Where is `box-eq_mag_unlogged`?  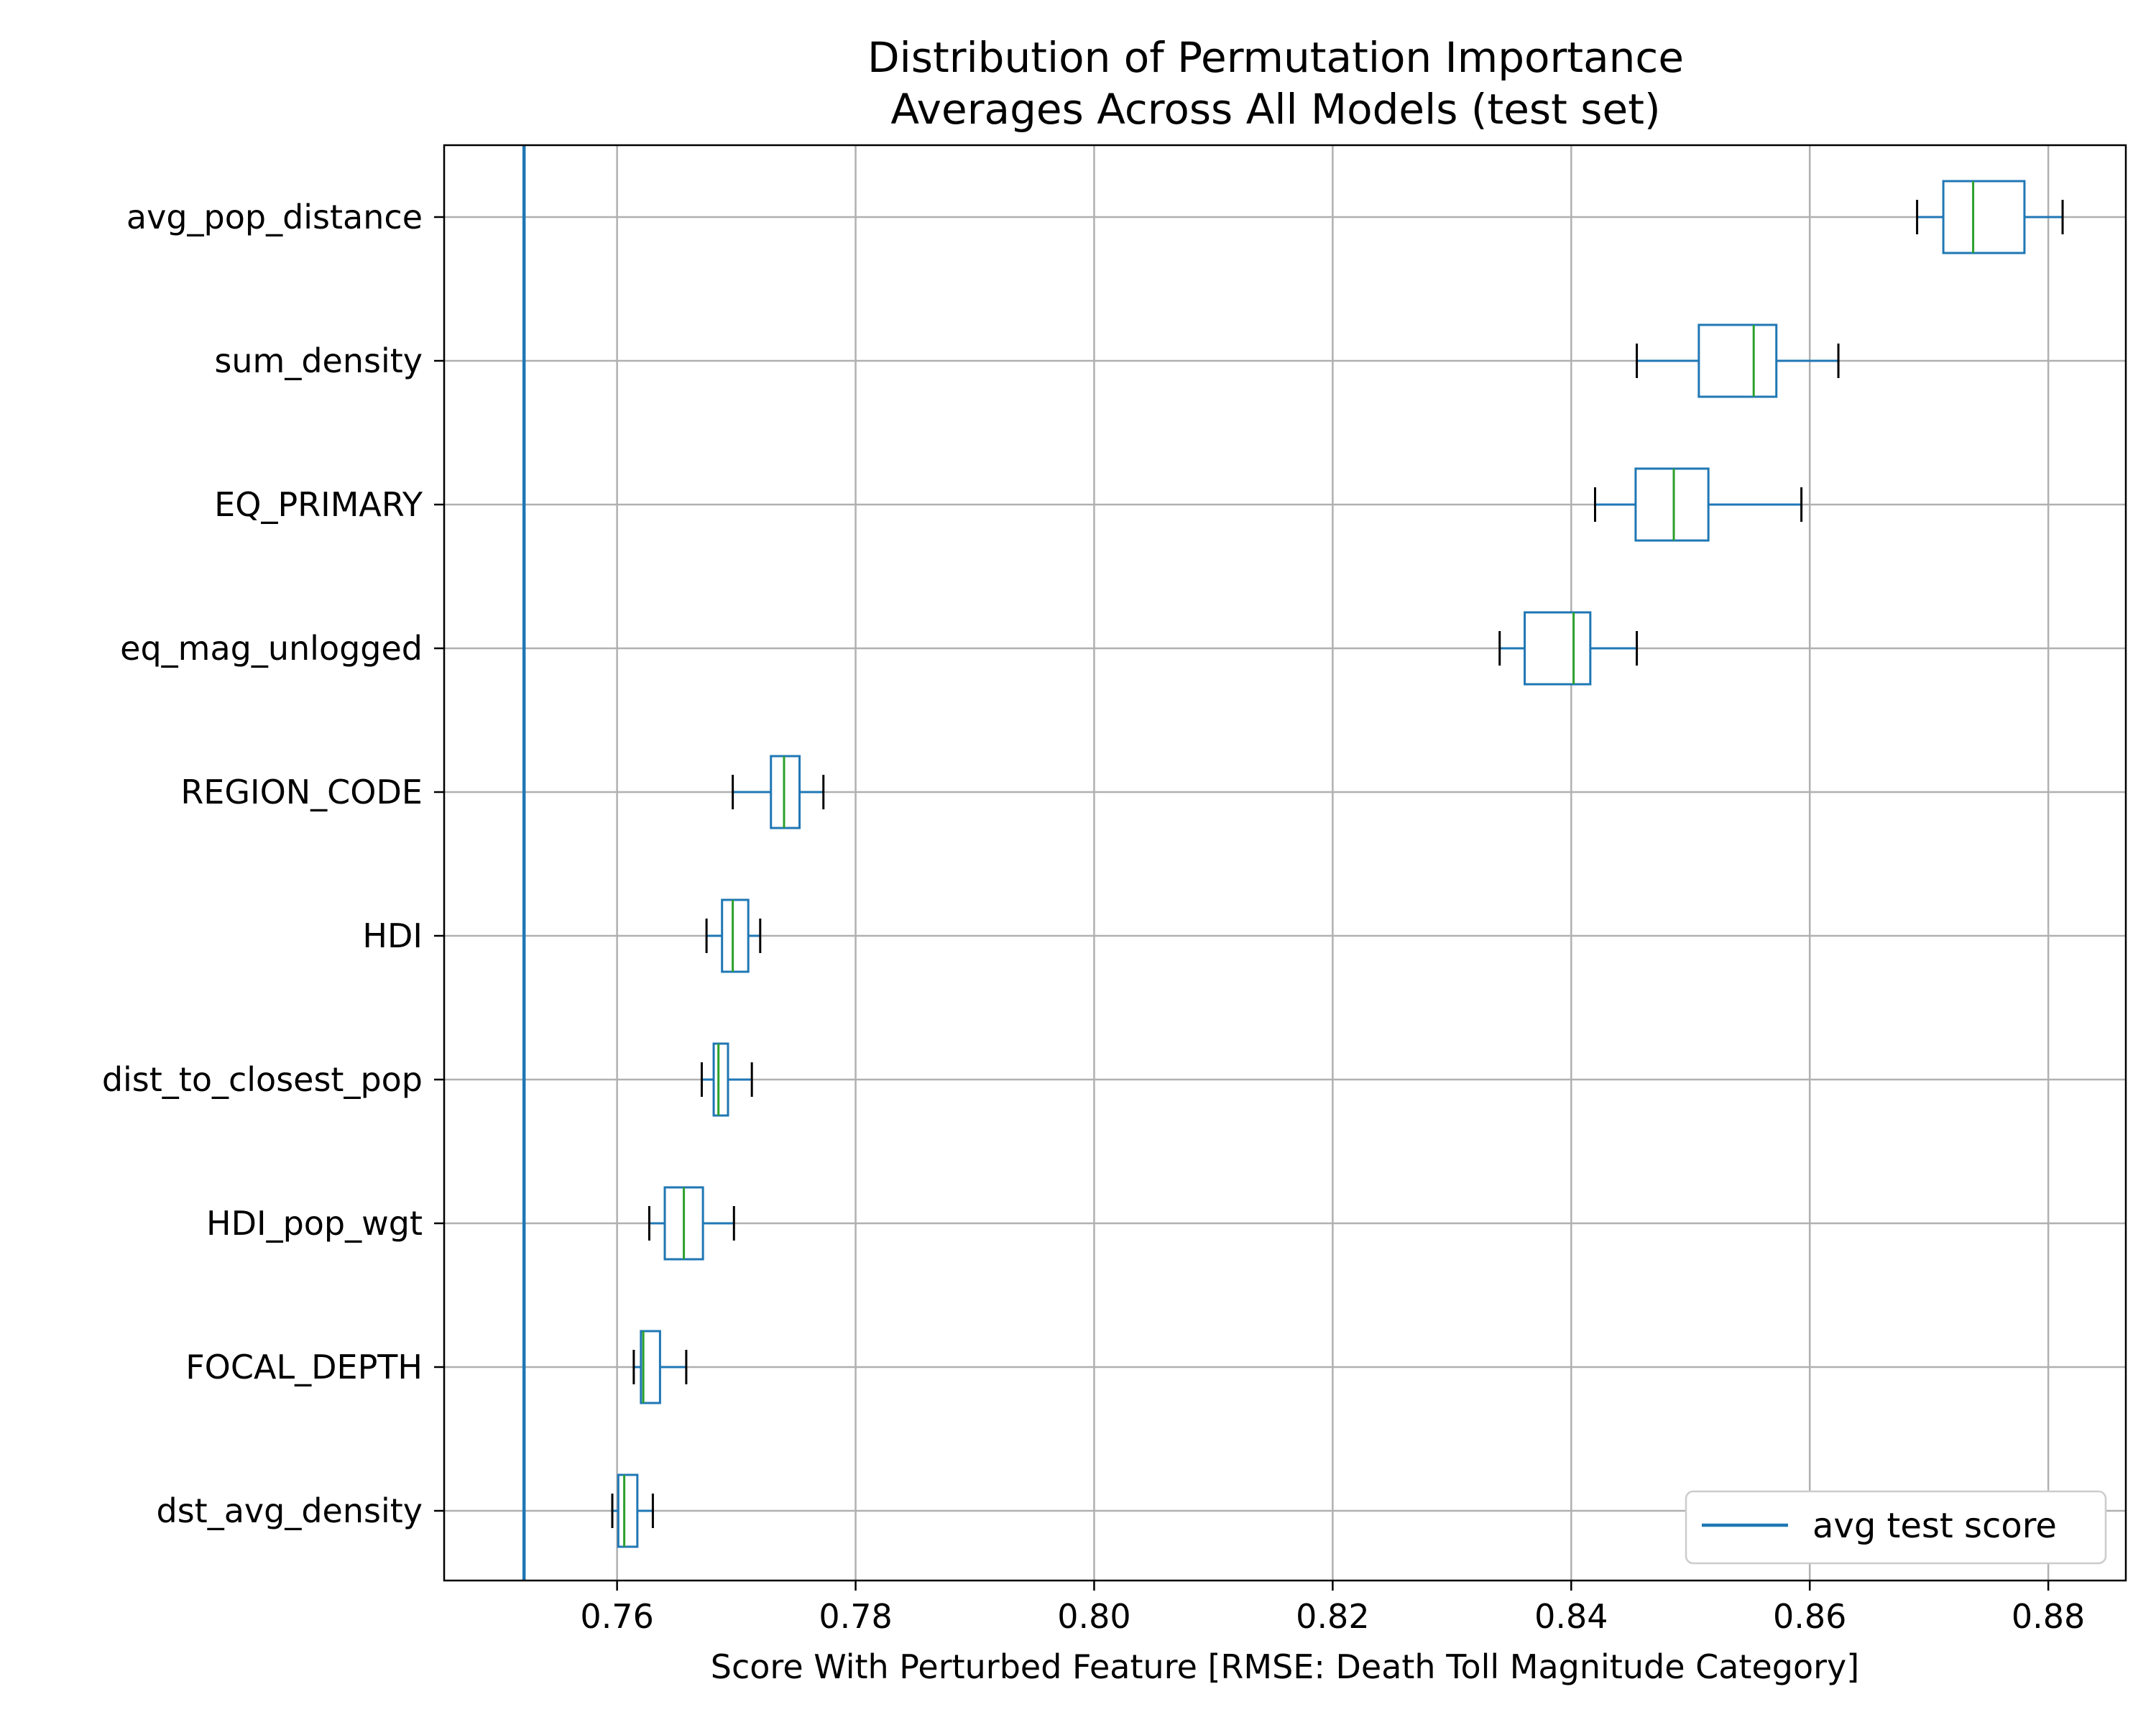
box-eq_mag_unlogged is located at coordinates (1568, 648).